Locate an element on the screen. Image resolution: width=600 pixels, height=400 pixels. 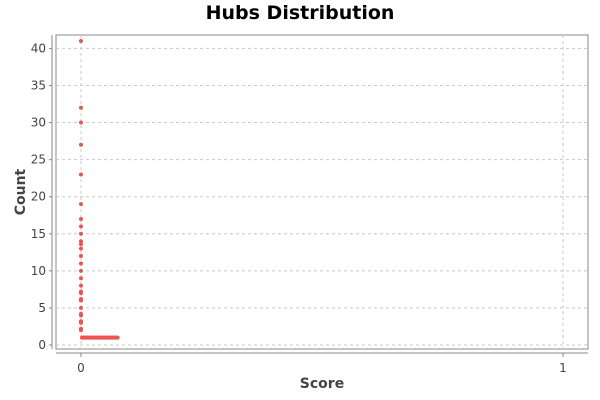
x-tick-label: 1 is located at coordinates (563, 368).